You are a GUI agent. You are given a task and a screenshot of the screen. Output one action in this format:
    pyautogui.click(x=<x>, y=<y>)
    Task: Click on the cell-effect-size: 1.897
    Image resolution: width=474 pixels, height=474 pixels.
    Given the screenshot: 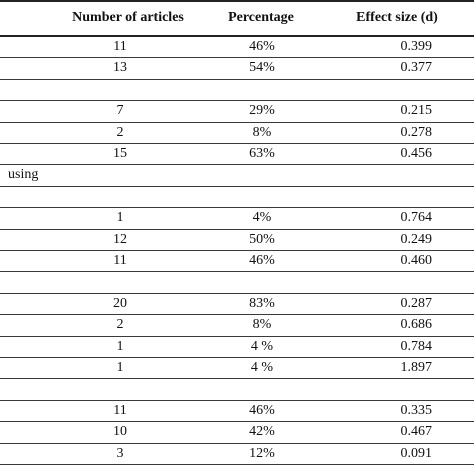 What is the action you would take?
    pyautogui.click(x=416, y=367)
    